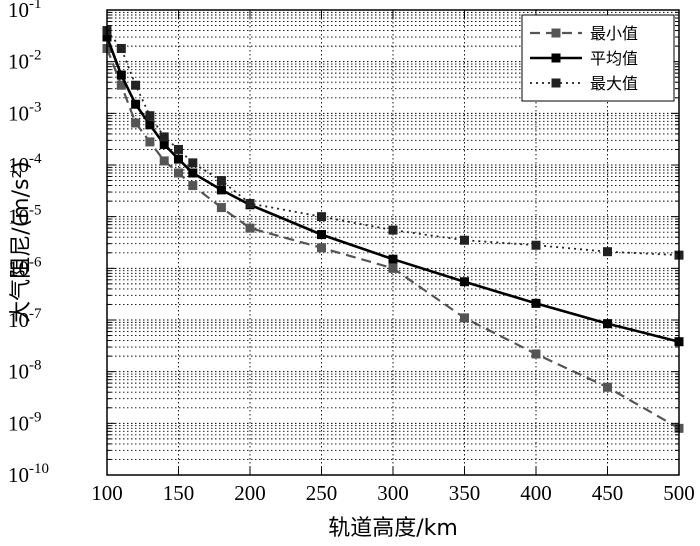 Image resolution: width=700 pixels, height=546 pixels. I want to click on legend-item: 最小值, so click(584, 33).